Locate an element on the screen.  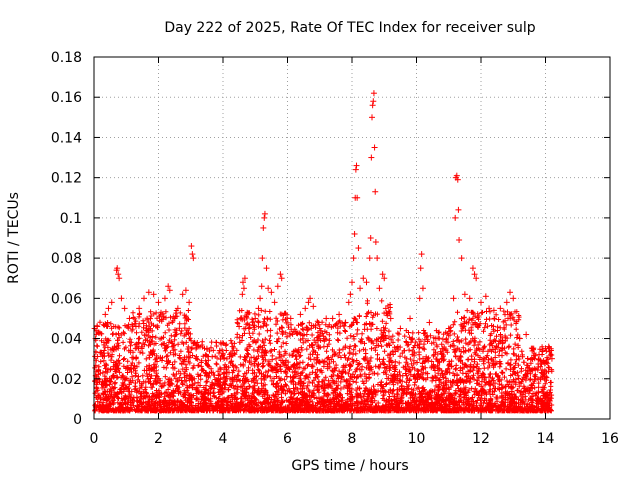
y-tick-label: 0.16 is located at coordinates (66, 98).